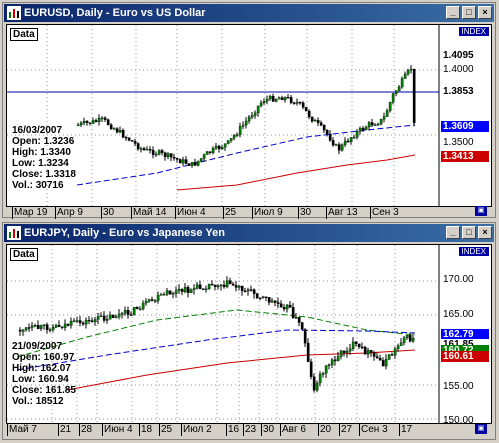  Describe the element at coordinates (41, 152) in the screenshot. I see `info-high: High: 1.3340` at that location.